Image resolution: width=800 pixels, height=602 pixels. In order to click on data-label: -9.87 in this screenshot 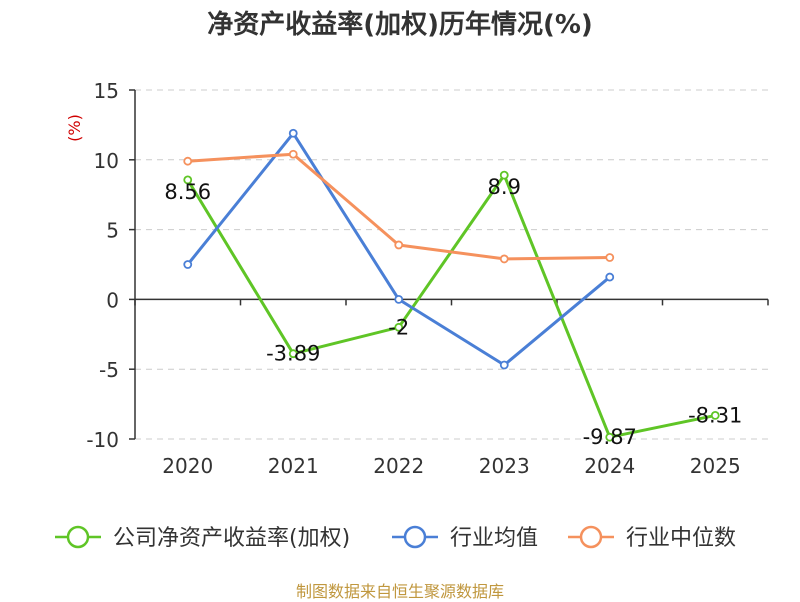, I will do `click(610, 437)`.